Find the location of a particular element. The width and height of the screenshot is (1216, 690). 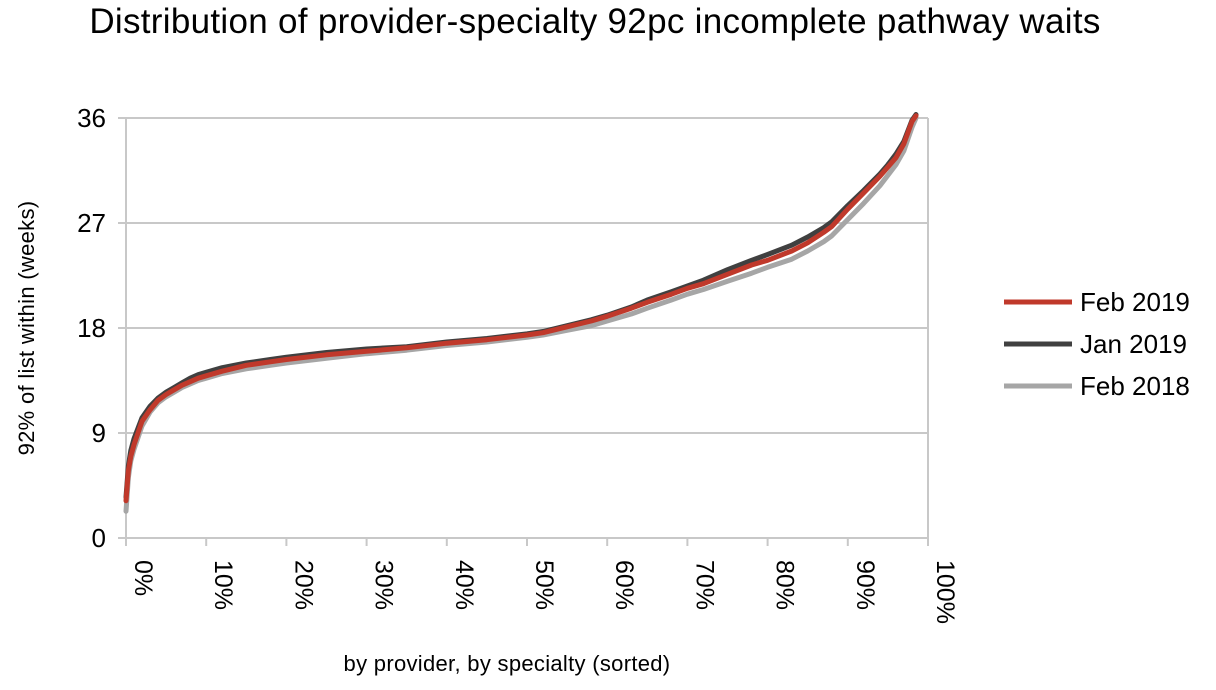

x-tick-label: 60% is located at coordinates (624, 585).